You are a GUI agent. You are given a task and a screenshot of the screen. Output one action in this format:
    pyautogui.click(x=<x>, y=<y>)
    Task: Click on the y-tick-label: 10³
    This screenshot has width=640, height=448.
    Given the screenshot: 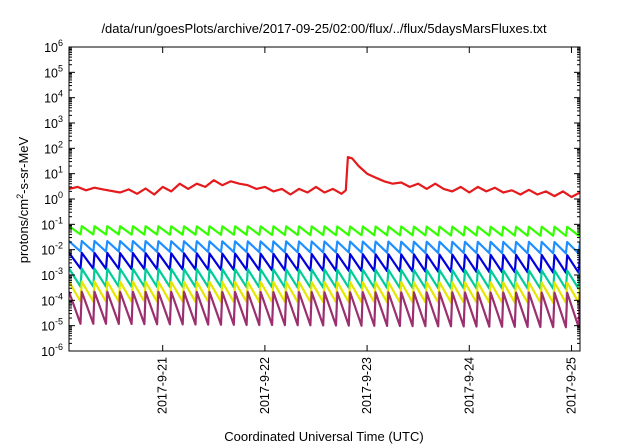 What is the action you would take?
    pyautogui.click(x=53, y=122)
    